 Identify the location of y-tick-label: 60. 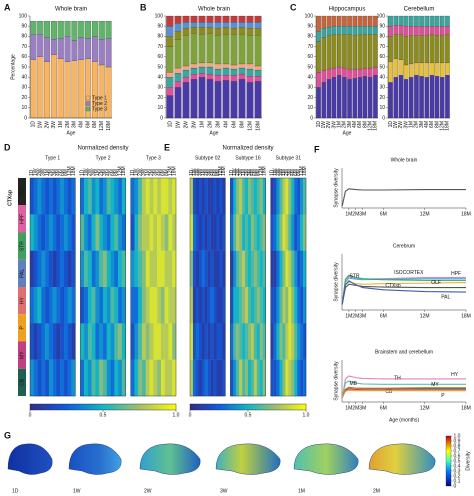
(160, 57).